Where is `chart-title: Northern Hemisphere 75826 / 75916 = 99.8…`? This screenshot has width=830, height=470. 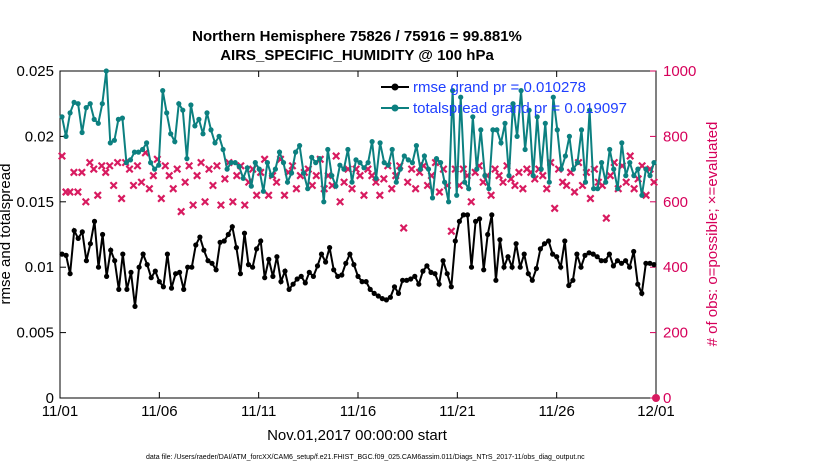 chart-title: Northern Hemisphere 75826 / 75916 = 99.8… is located at coordinates (357, 36).